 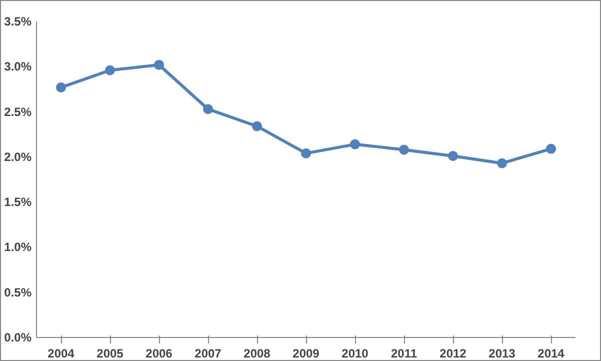 What do you see at coordinates (110, 353) in the screenshot?
I see `x-tick-label: 2005` at bounding box center [110, 353].